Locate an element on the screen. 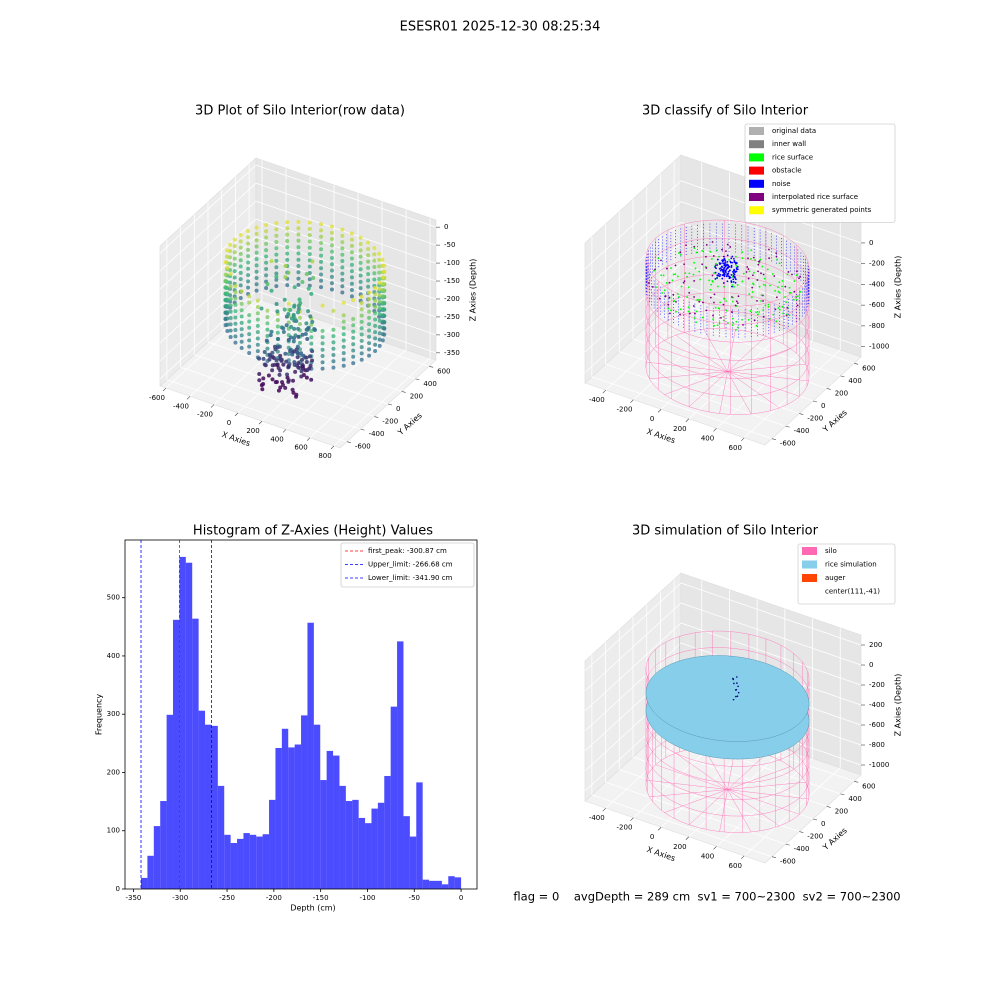 The width and height of the screenshot is (1000, 1000). legend-label: Upper_limit: -266.68 cm is located at coordinates (410, 565).